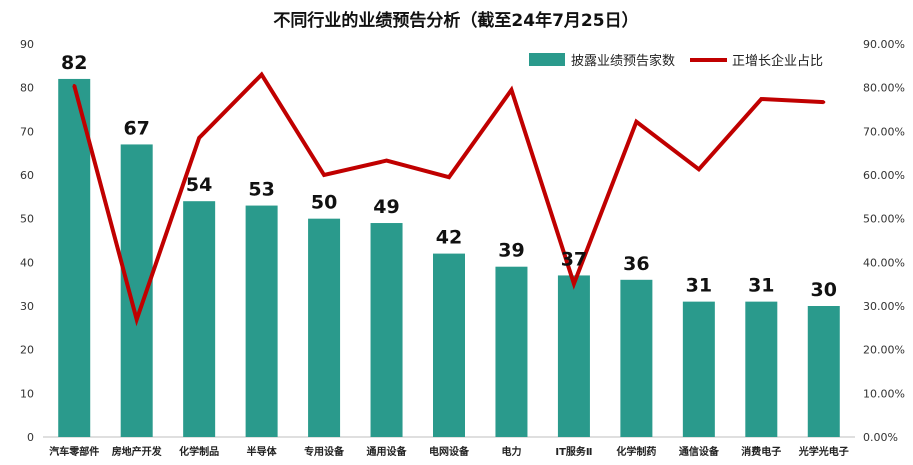 This screenshot has width=913, height=465. Describe the element at coordinates (27, 393) in the screenshot. I see `y-left-tick-label: 10` at that location.